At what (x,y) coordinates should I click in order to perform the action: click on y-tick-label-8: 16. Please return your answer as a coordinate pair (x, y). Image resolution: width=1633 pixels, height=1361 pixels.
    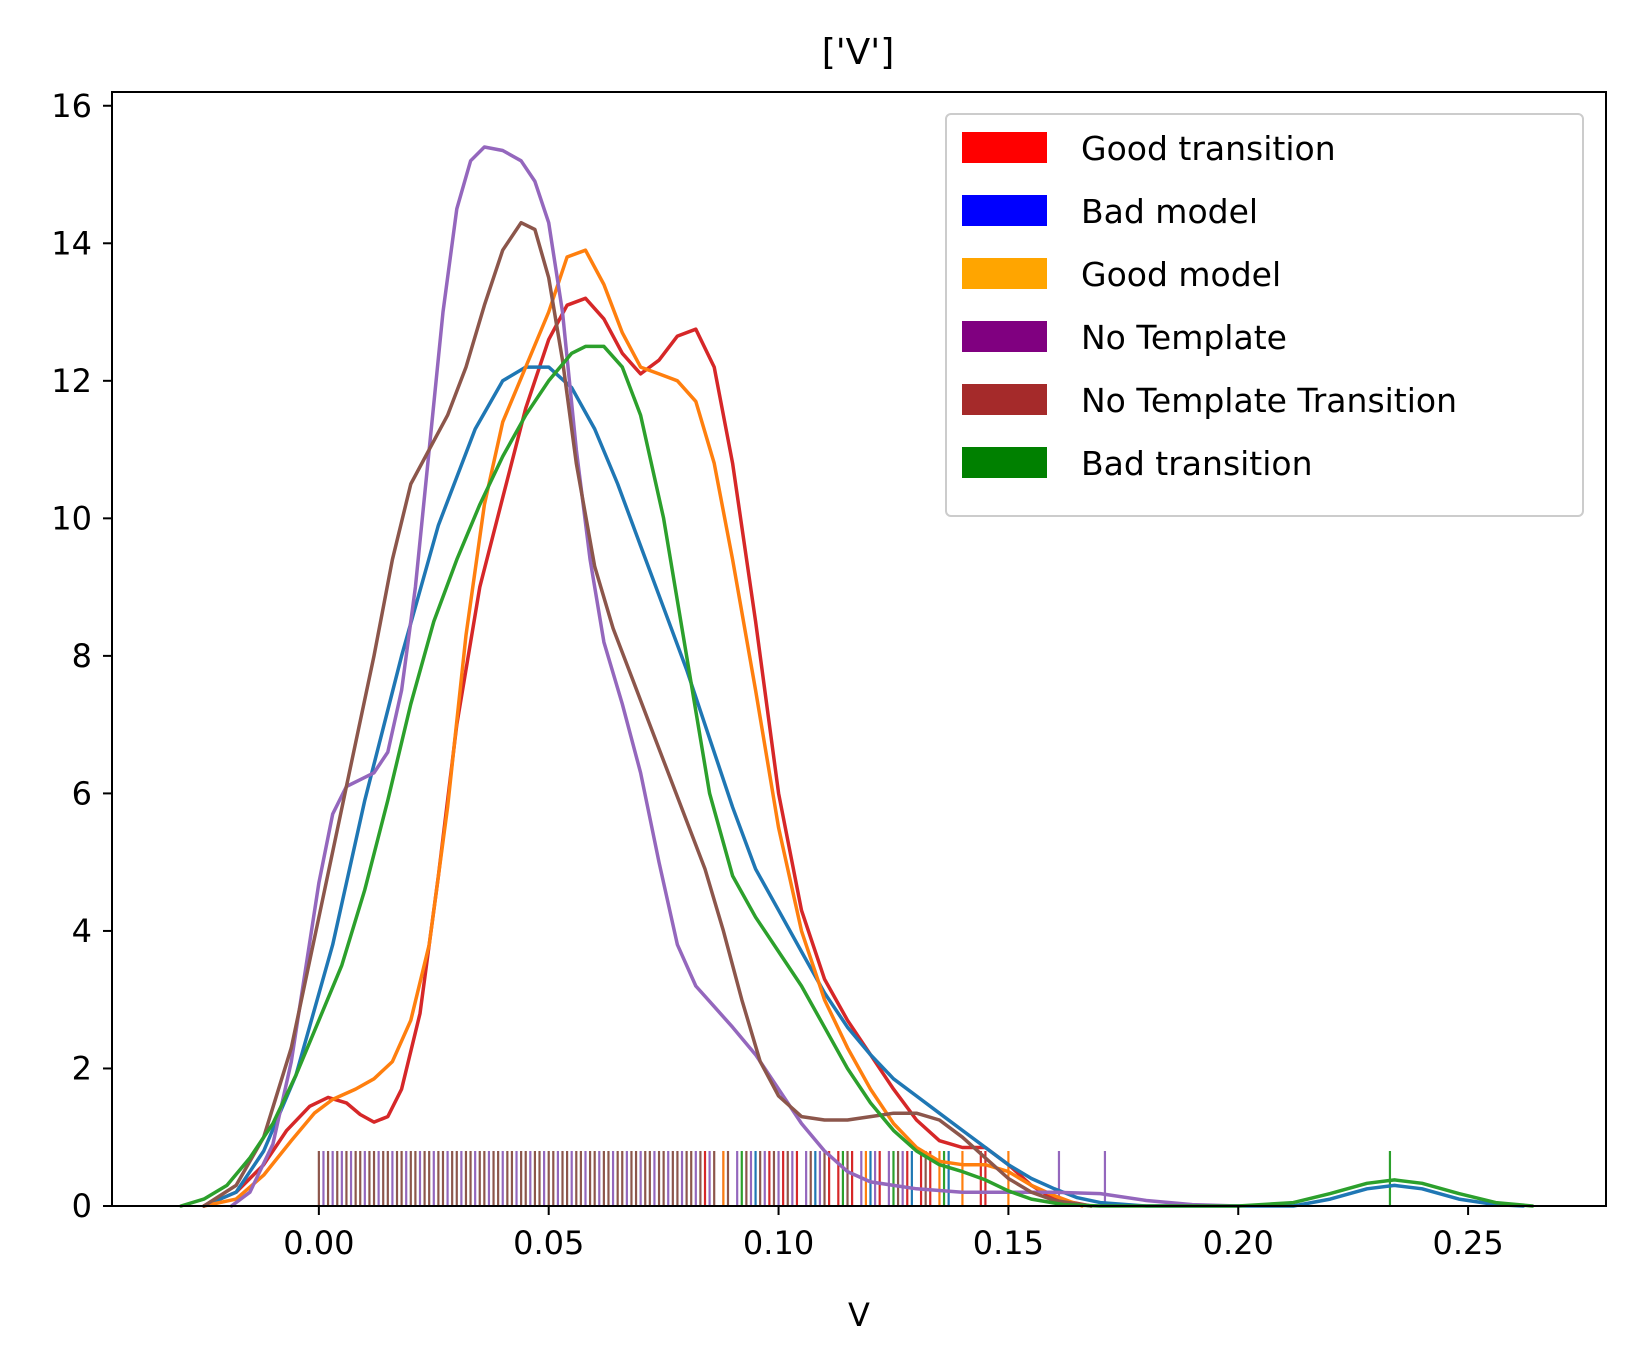
    Looking at the image, I should click on (71, 106).